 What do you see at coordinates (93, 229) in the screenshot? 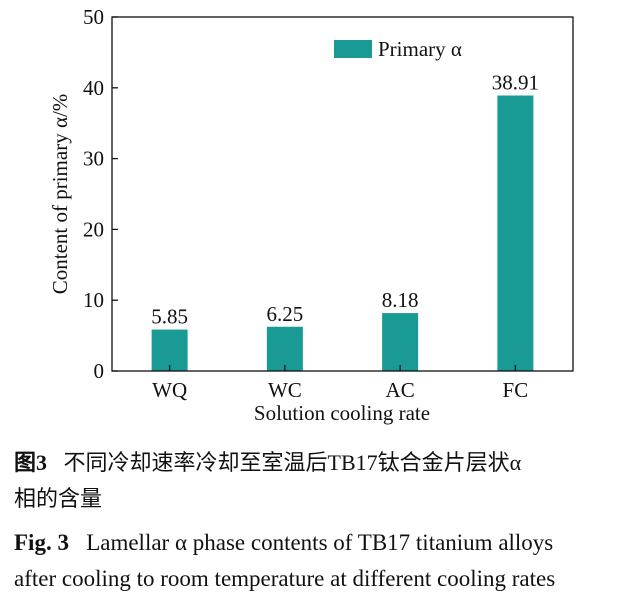
I see `y-tick-label: 20` at bounding box center [93, 229].